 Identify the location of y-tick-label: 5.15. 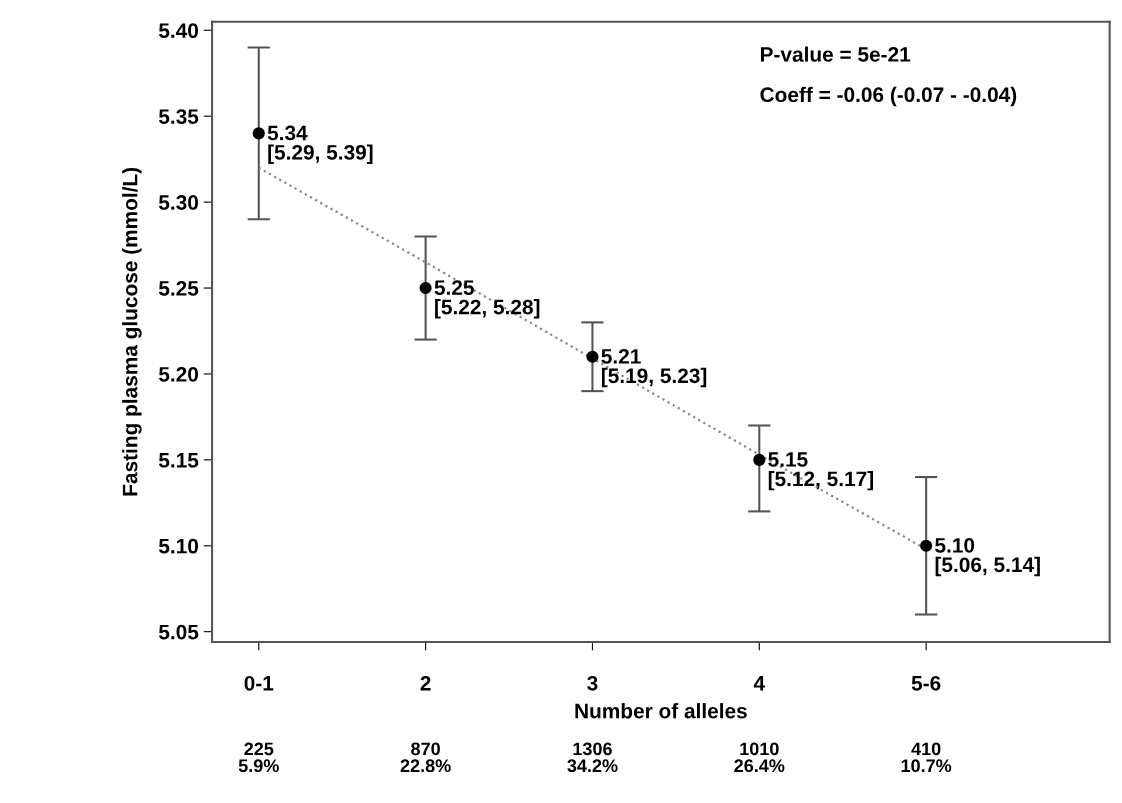
(178, 460).